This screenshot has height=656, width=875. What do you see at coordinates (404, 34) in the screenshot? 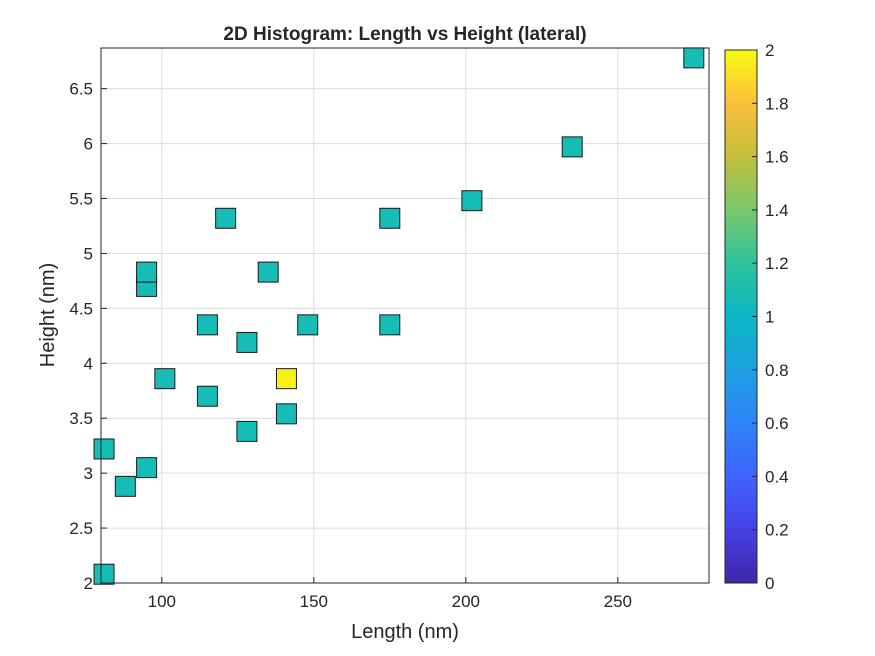
I see `chart-title: 2D Histogram: Length vs Height (lateral)` at bounding box center [404, 34].